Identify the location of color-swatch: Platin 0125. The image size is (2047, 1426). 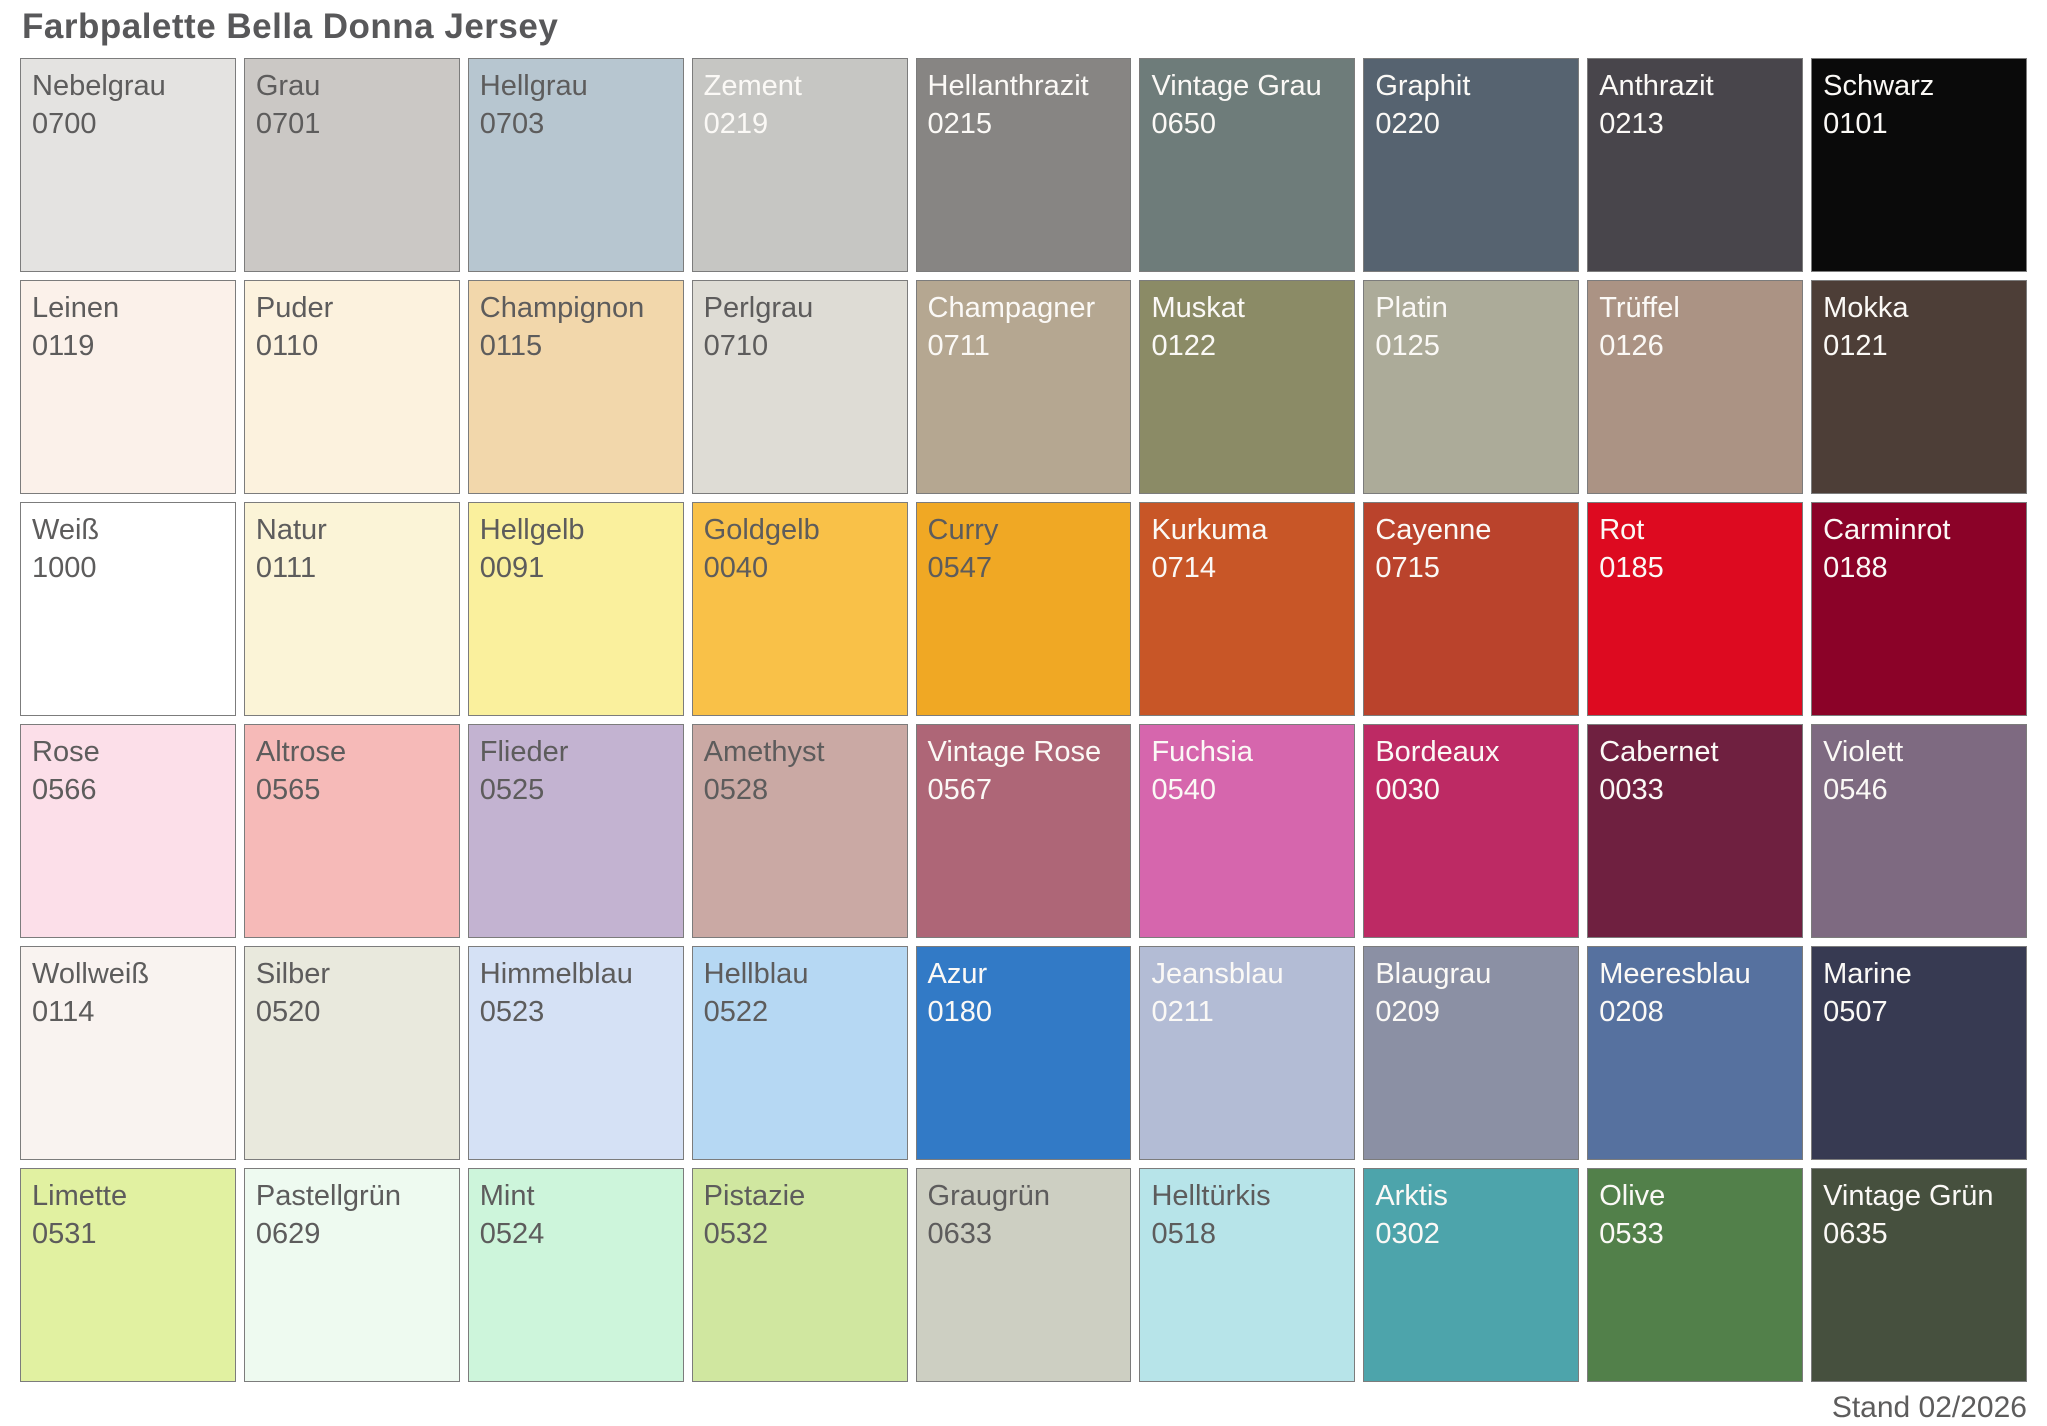
(1471, 387).